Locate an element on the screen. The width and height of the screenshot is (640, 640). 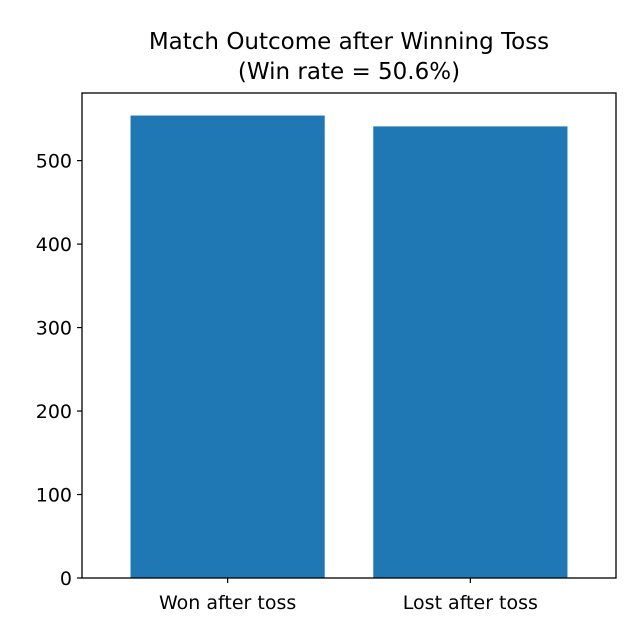
chart-title: Match Outcome after Winning Toss is located at coordinates (349, 42).